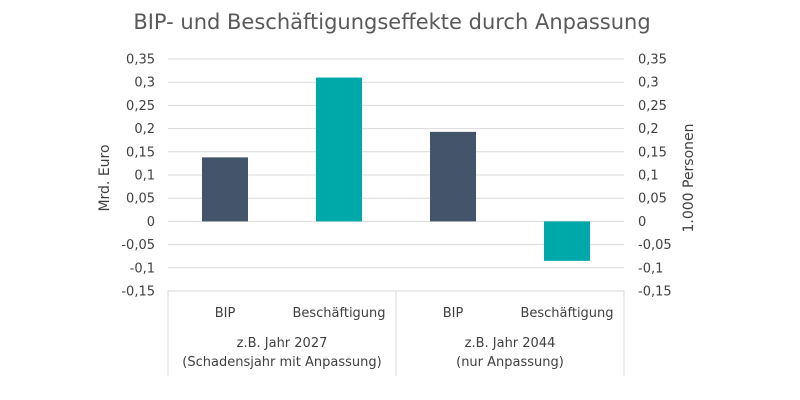 The image size is (800, 400). I want to click on y-tick-label-left: 0,35, so click(140, 60).